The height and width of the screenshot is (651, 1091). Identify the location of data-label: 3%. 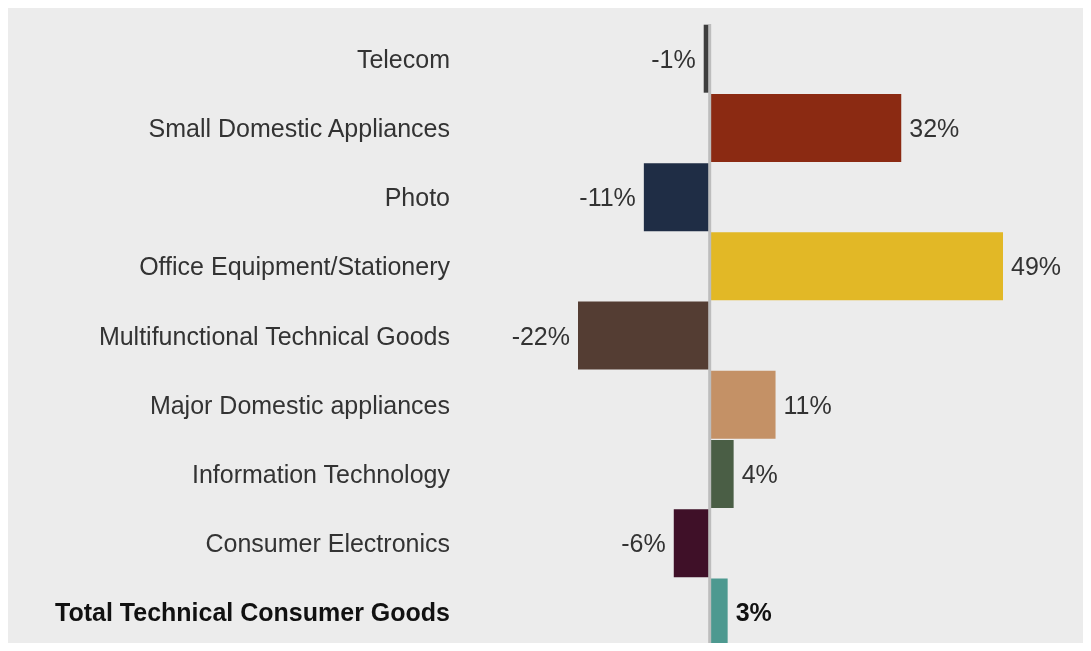
(753, 612).